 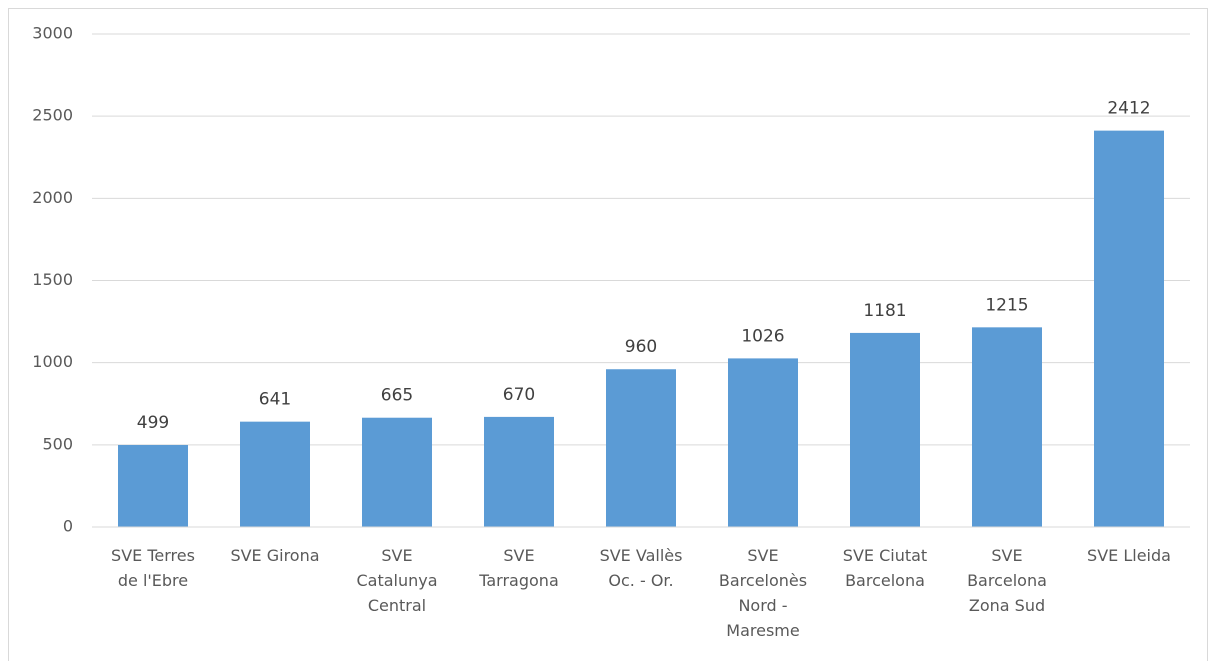 What do you see at coordinates (274, 555) in the screenshot?
I see `x-tick-label: SVE Girona` at bounding box center [274, 555].